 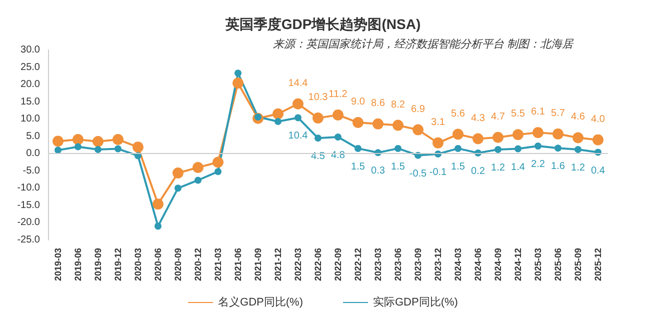 What do you see at coordinates (198, 265) in the screenshot?
I see `x-tick-label: 2020-12` at bounding box center [198, 265].